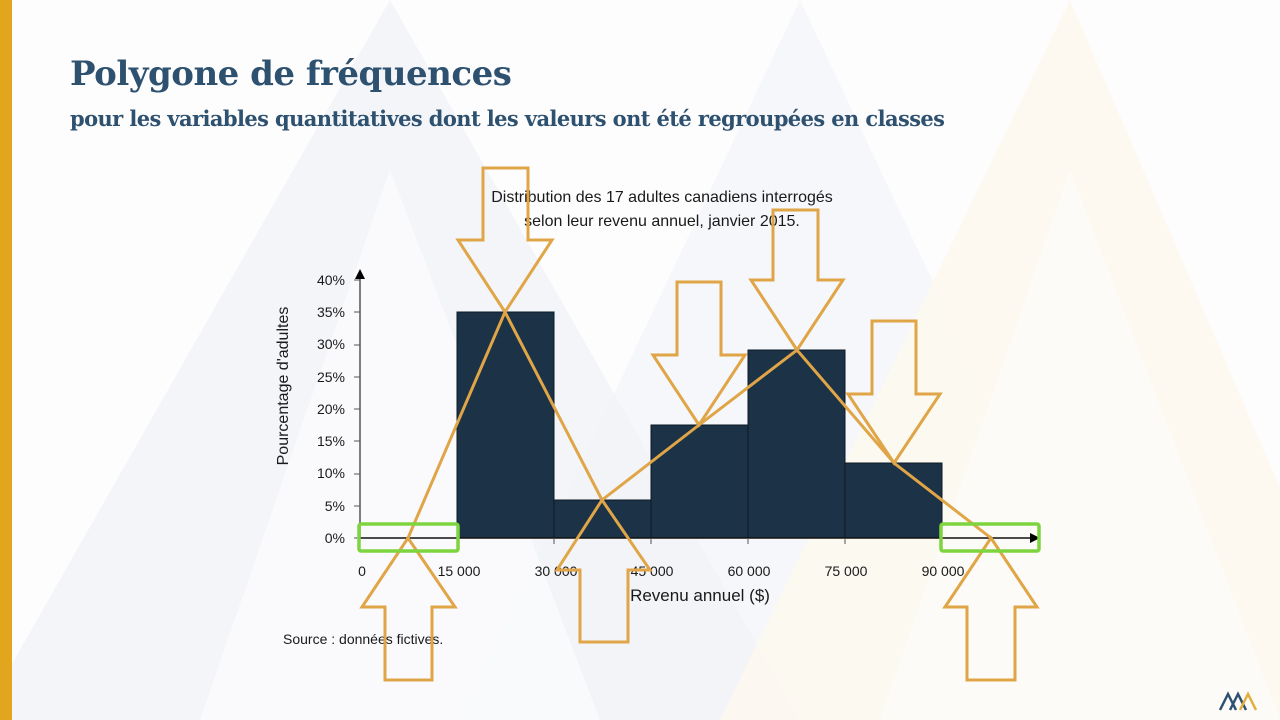 The height and width of the screenshot is (720, 1280). I want to click on y-tick-label: 0%, so click(334, 538).